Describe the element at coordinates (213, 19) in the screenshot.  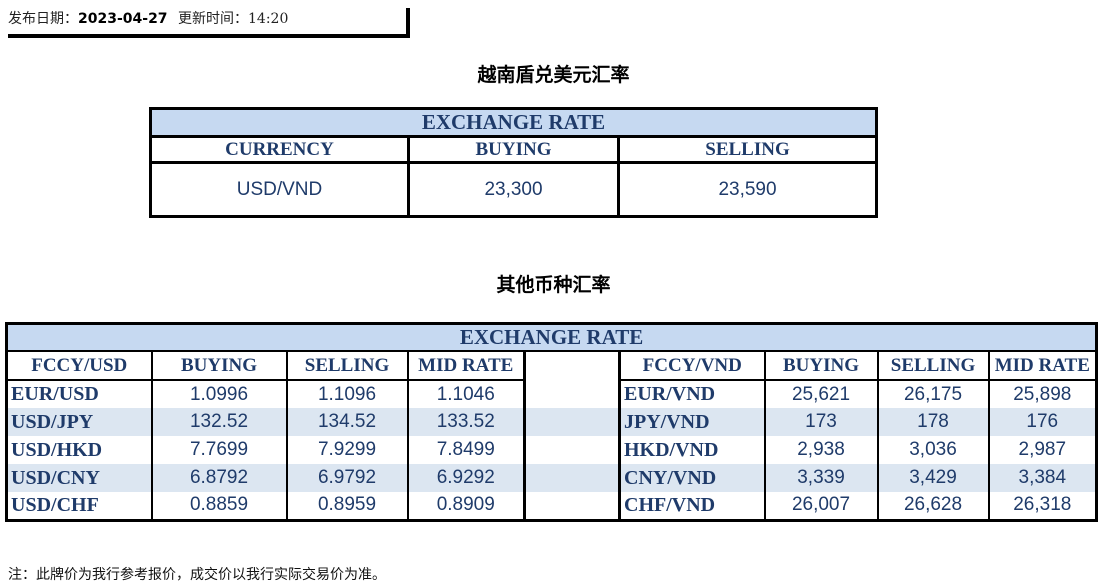
I see `update-time-label: 更新时间：` at that location.